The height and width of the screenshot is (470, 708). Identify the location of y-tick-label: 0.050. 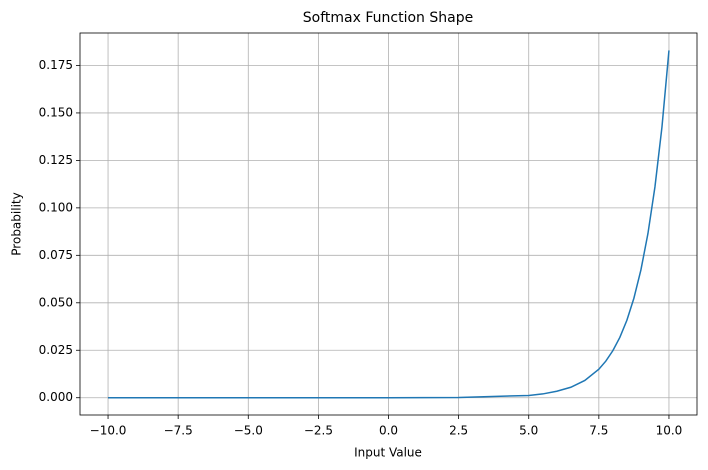
(56, 302).